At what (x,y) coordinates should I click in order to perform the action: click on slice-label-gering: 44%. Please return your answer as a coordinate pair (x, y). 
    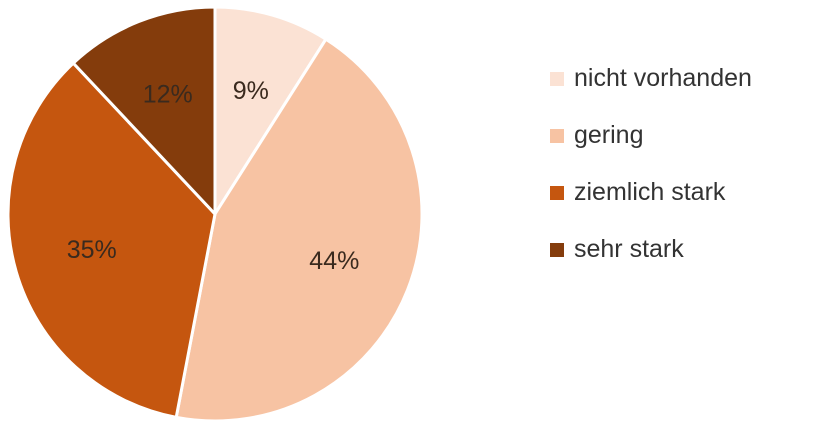
    Looking at the image, I should click on (334, 261).